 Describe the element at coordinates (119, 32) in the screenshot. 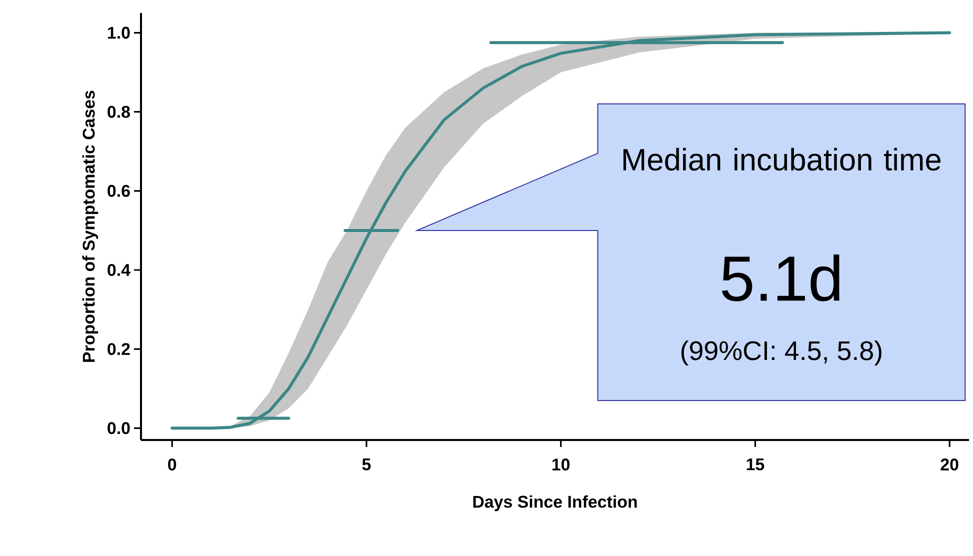

I see `y-tick-label: 1.0` at that location.